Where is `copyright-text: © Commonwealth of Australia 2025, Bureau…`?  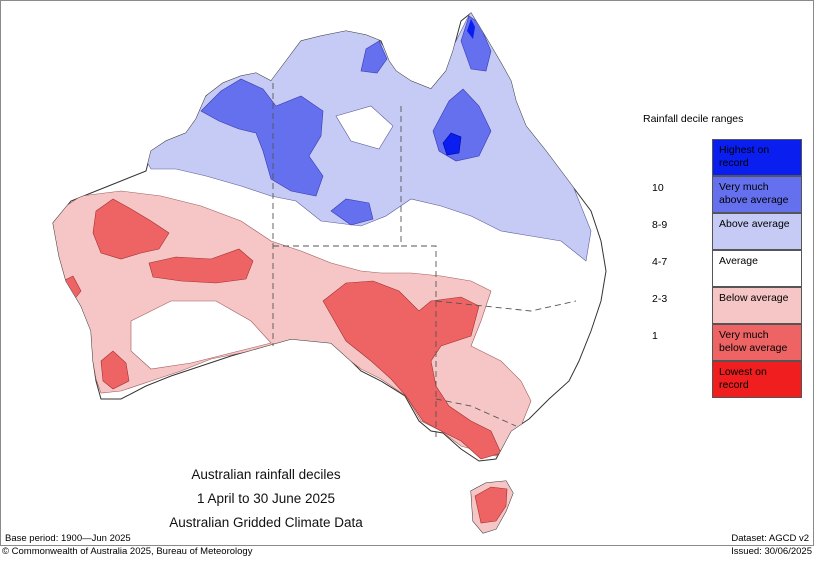
copyright-text: © Commonwealth of Australia 2025, Bureau… is located at coordinates (127, 551).